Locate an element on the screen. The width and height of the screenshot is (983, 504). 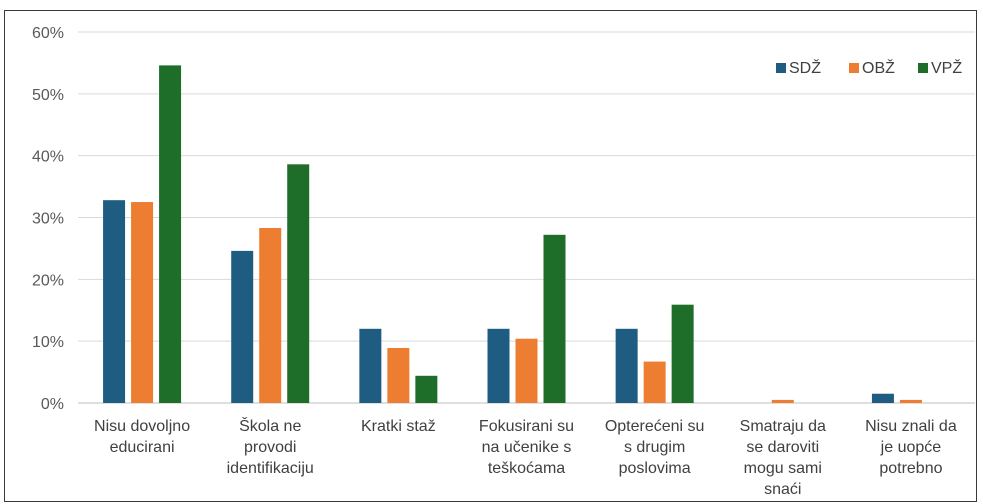
y-tick-label: 40% is located at coordinates (48, 157).